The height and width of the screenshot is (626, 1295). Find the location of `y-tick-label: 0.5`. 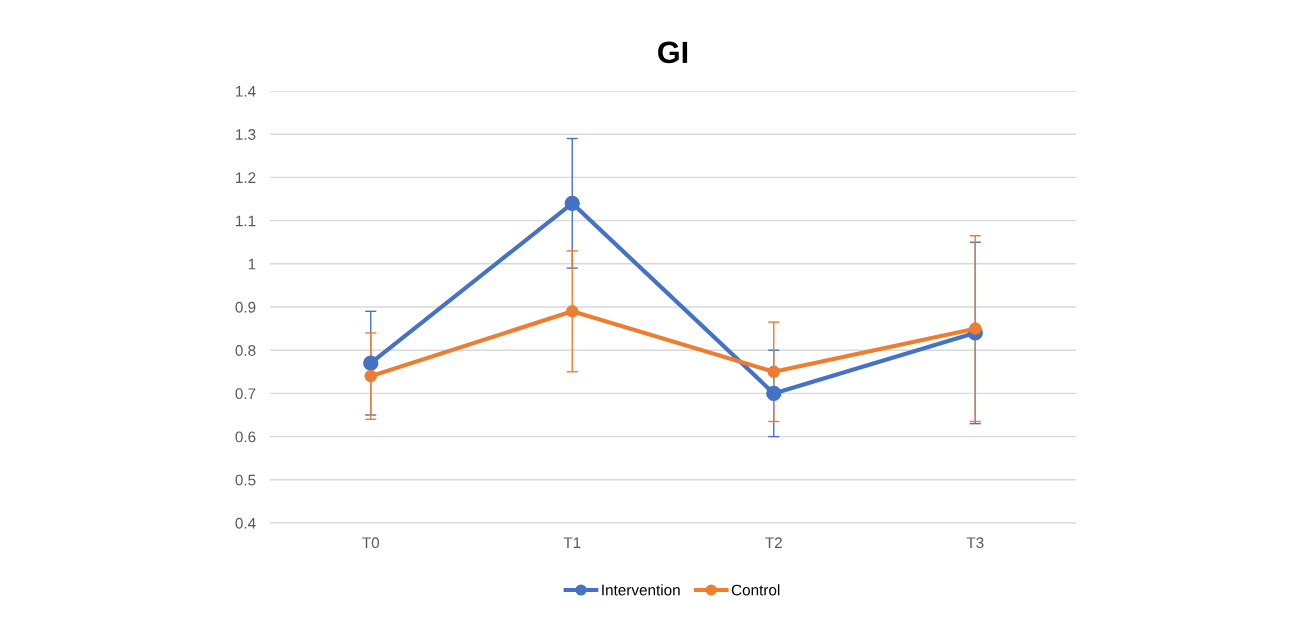

y-tick-label: 0.5 is located at coordinates (245, 480).